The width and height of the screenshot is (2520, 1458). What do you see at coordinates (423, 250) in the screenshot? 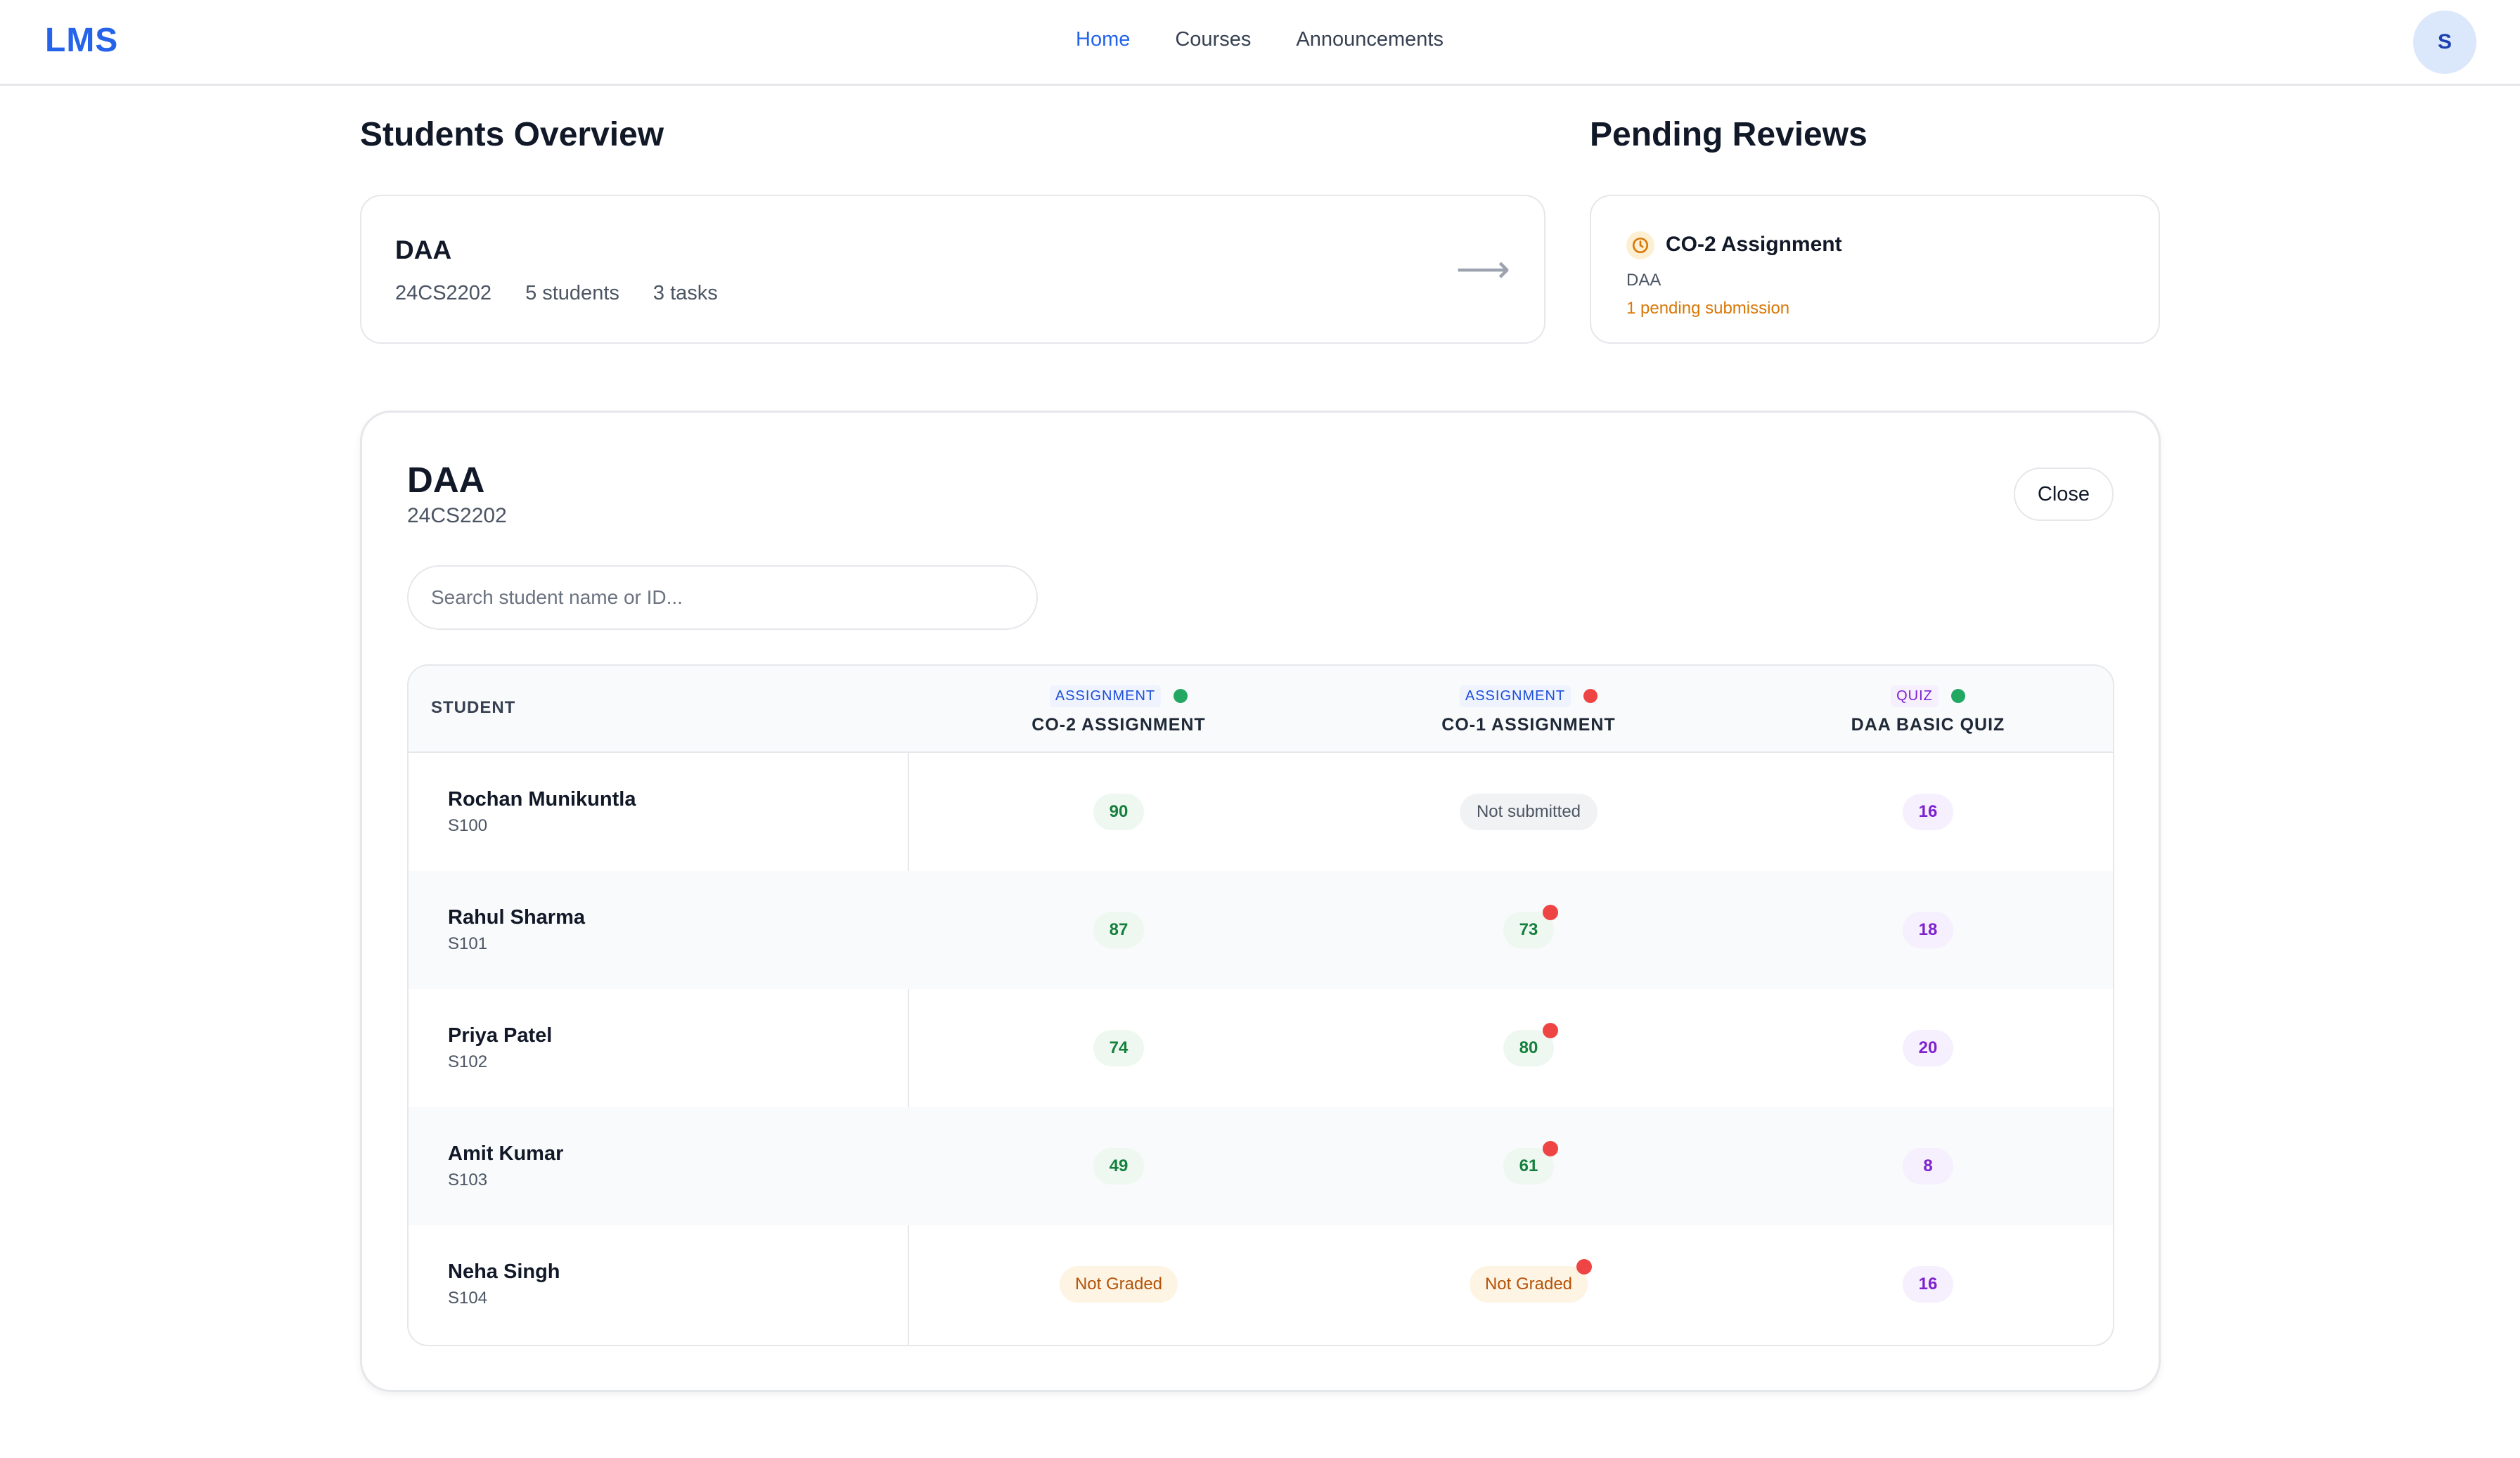
I see `course-name: DAA` at bounding box center [423, 250].